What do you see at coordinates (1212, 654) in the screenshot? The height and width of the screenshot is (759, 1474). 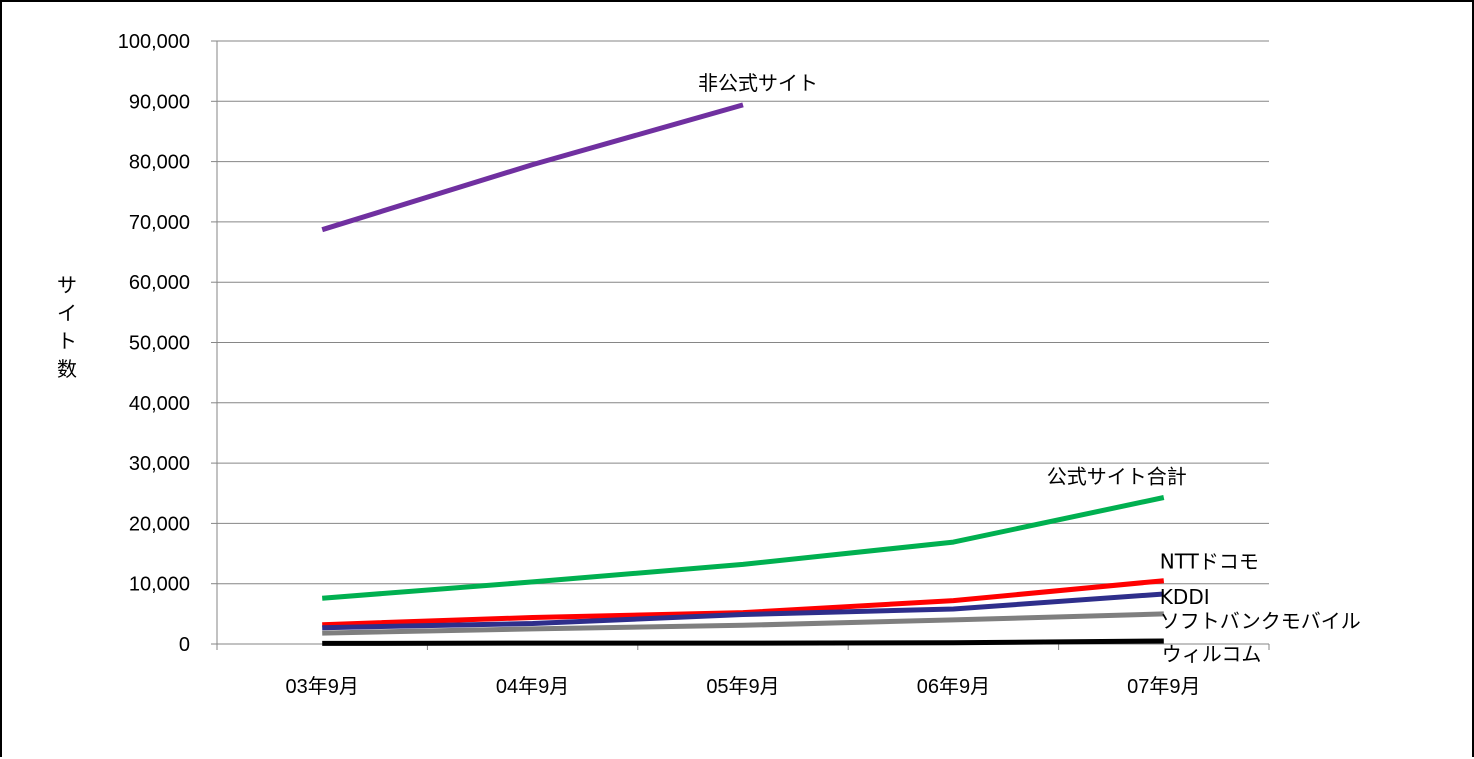 I see `series-label: ウィルコム` at bounding box center [1212, 654].